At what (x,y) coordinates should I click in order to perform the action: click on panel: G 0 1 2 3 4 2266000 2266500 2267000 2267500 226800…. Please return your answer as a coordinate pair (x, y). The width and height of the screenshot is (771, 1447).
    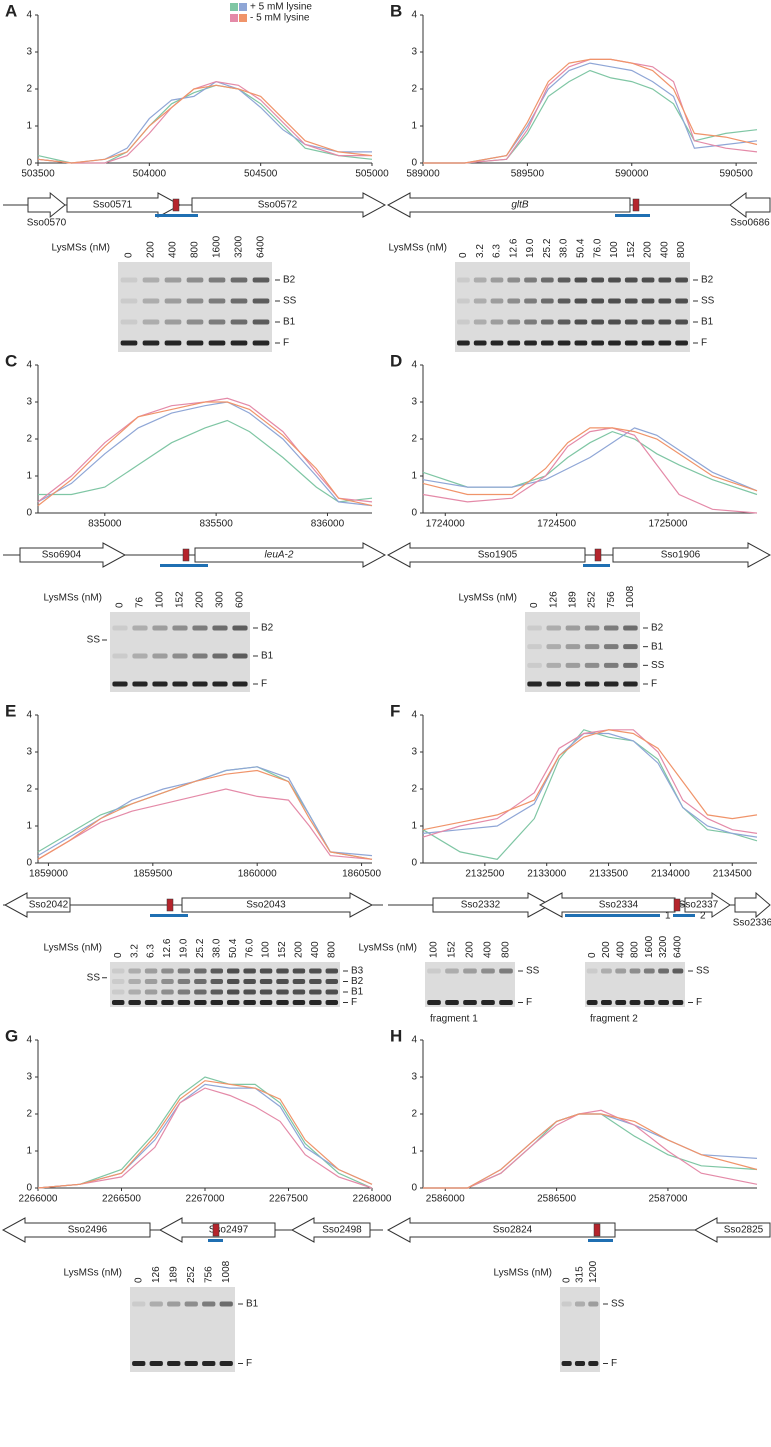
    Looking at the image, I should click on (196, 1199).